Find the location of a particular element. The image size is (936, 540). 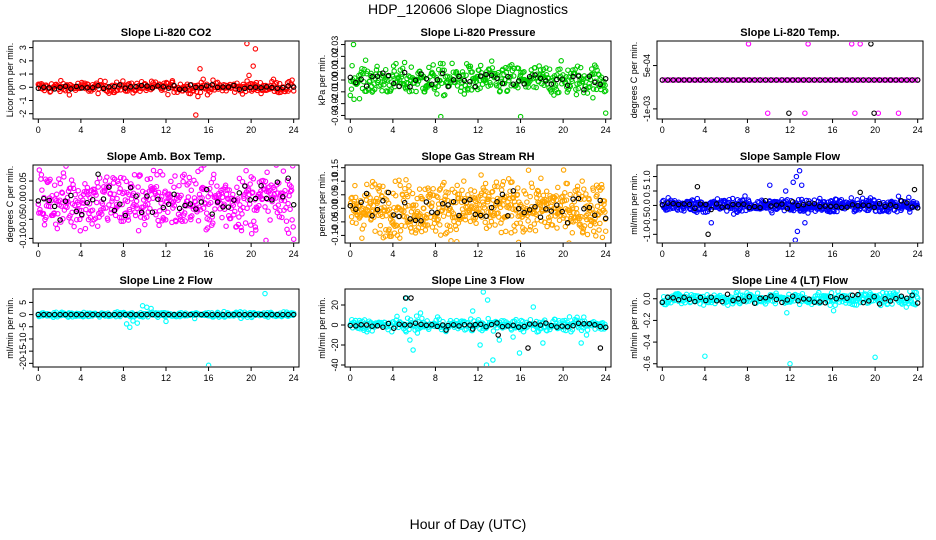

x-tick-label: 4 is located at coordinates (704, 130).